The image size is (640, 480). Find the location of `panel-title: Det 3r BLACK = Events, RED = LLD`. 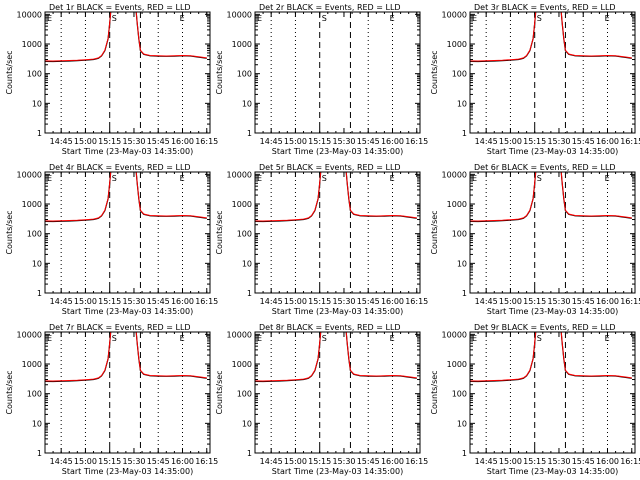

panel-title: Det 3r BLACK = Events, RED = LLD is located at coordinates (545, 7).